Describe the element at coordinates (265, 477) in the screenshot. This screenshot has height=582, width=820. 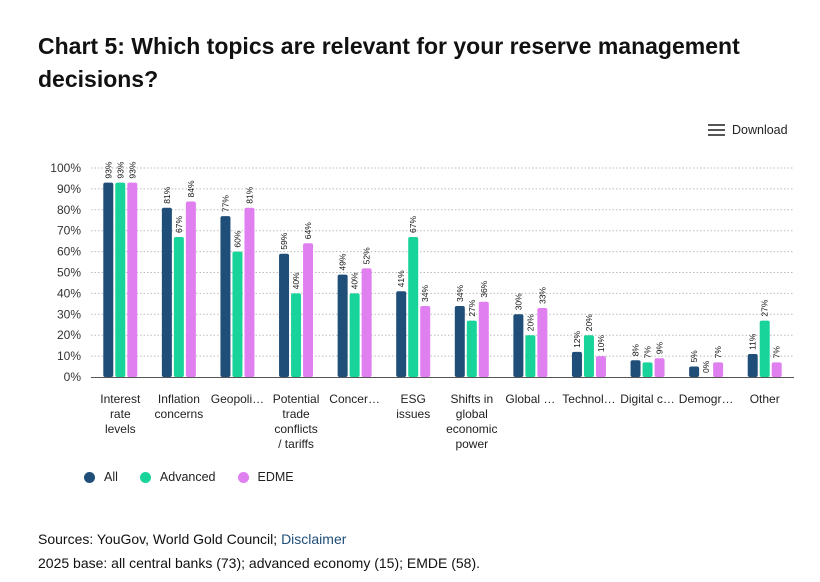
I see `legend-item-edme: EDME` at that location.